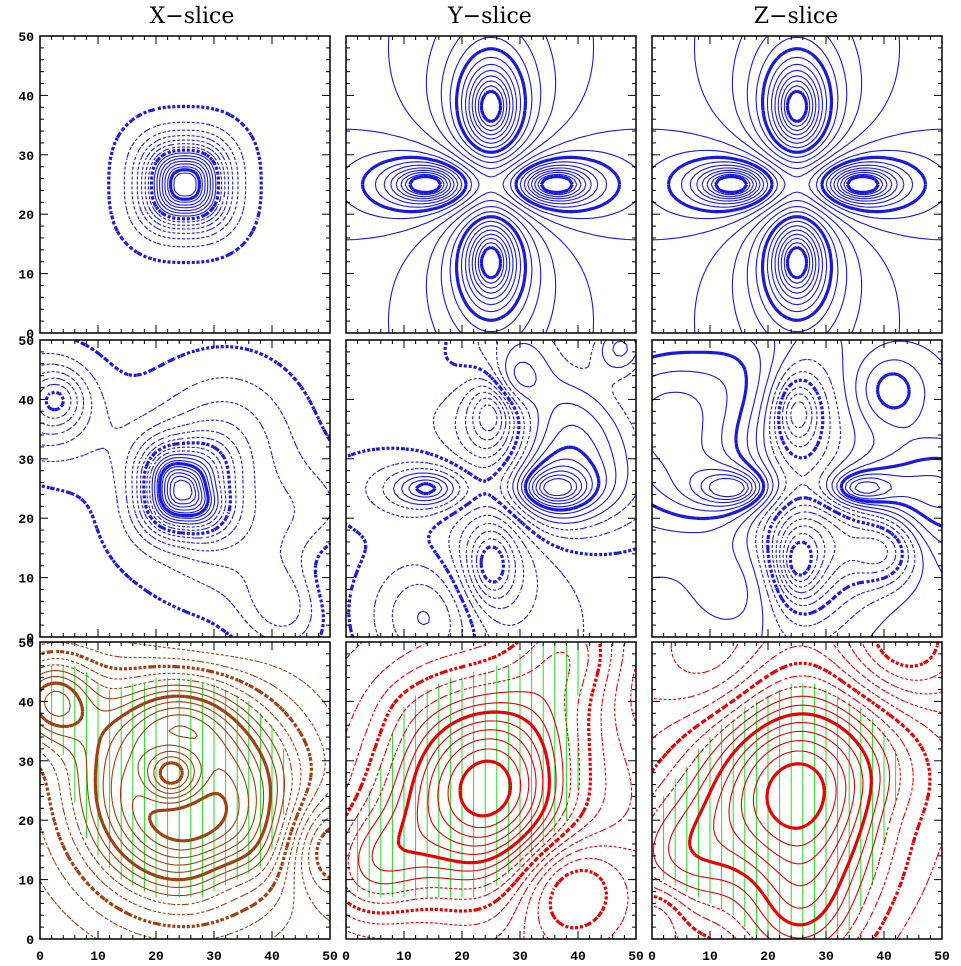 The image size is (961, 966). I want to click on x-tick-label: 10, so click(710, 956).